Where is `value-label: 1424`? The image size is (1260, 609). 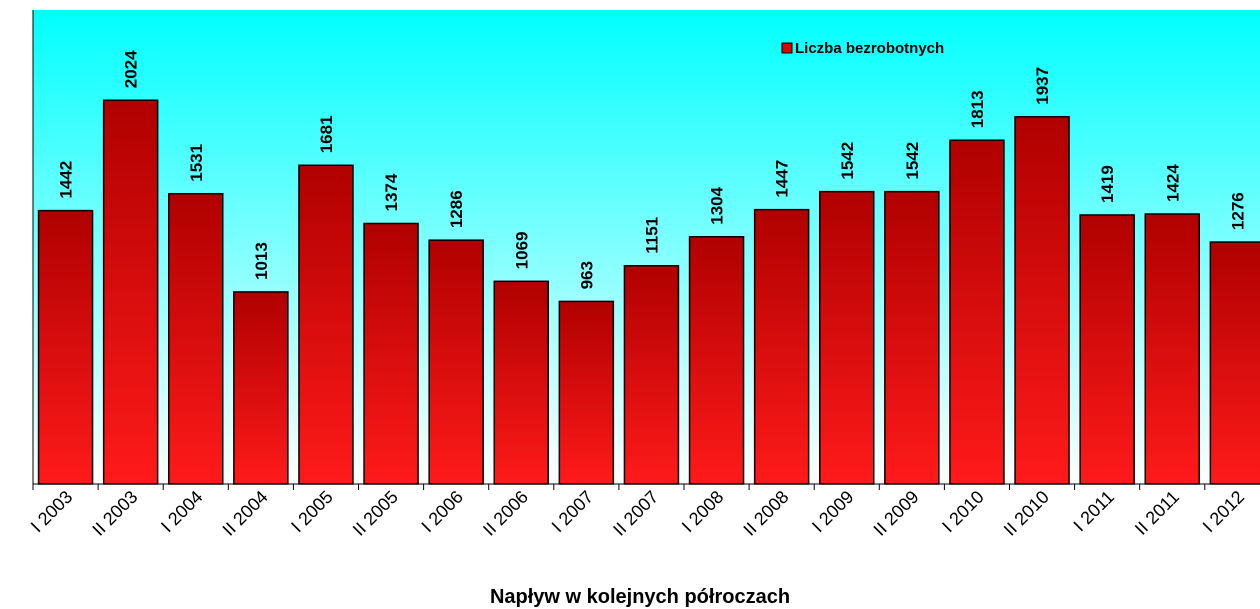 value-label: 1424 is located at coordinates (1172, 183).